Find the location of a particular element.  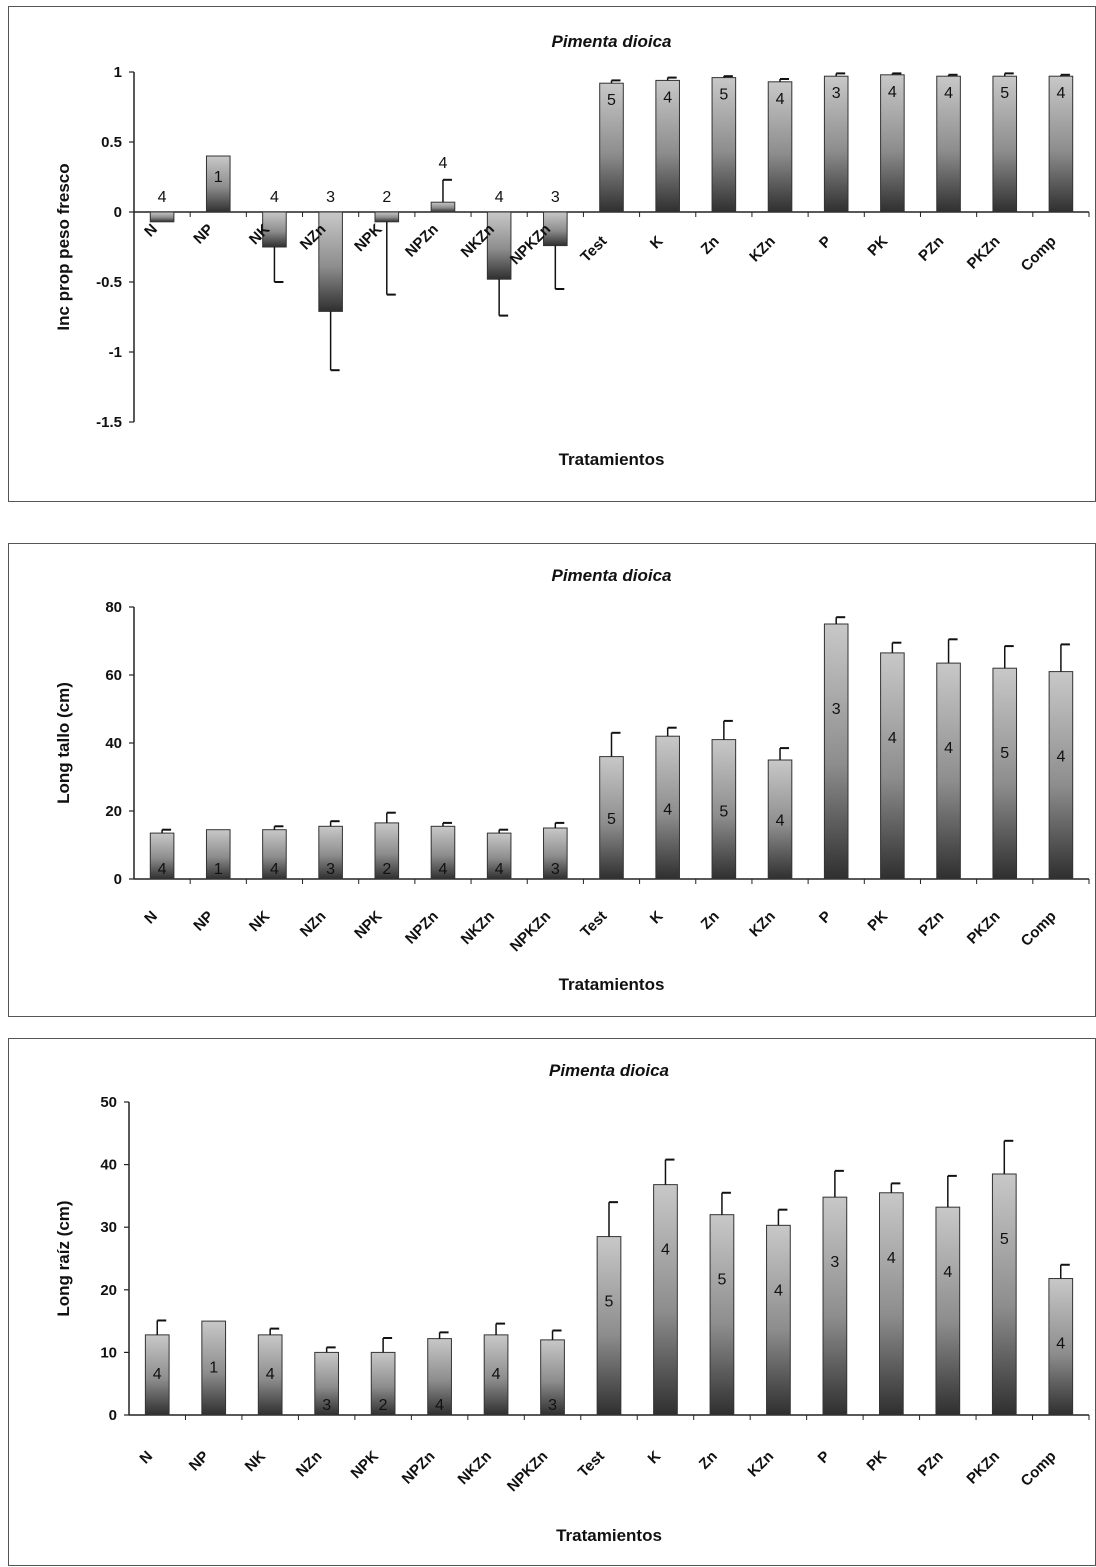

bar-N is located at coordinates (162, 217).